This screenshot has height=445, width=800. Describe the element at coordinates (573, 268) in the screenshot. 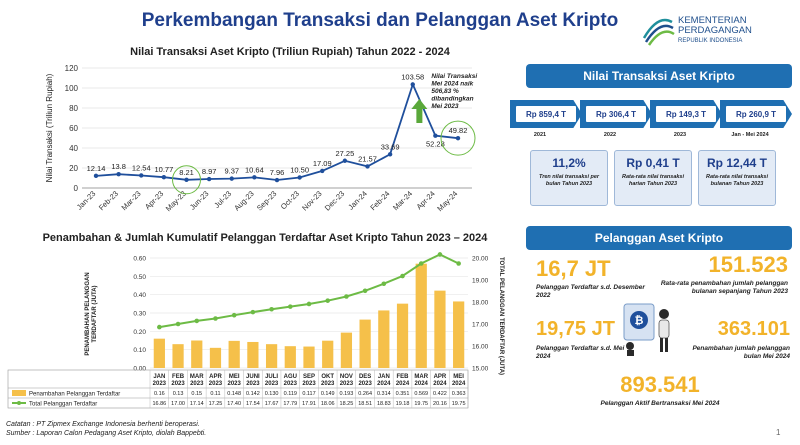

I see `stat-registered-2022-value: 16,7 JT` at that location.